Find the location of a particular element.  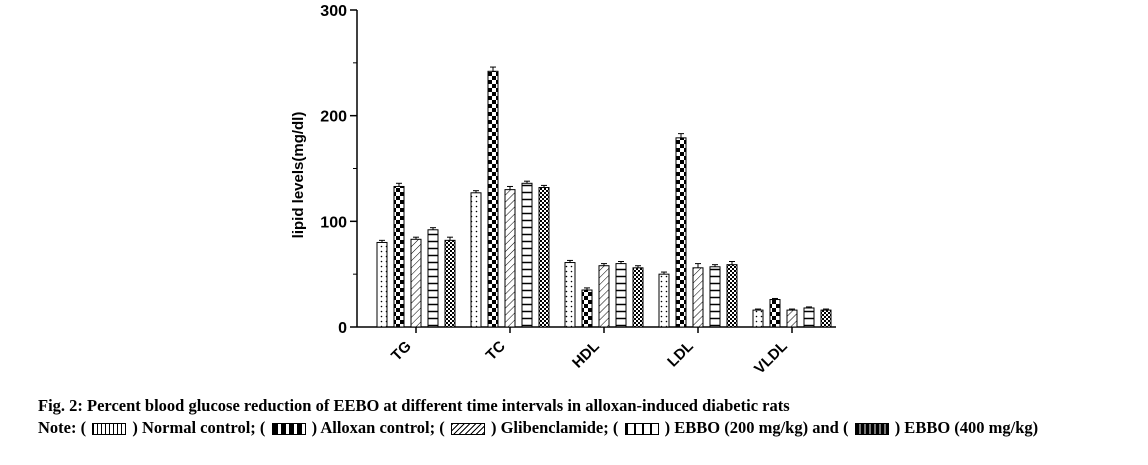

x-tick-label: LDL is located at coordinates (680, 354).